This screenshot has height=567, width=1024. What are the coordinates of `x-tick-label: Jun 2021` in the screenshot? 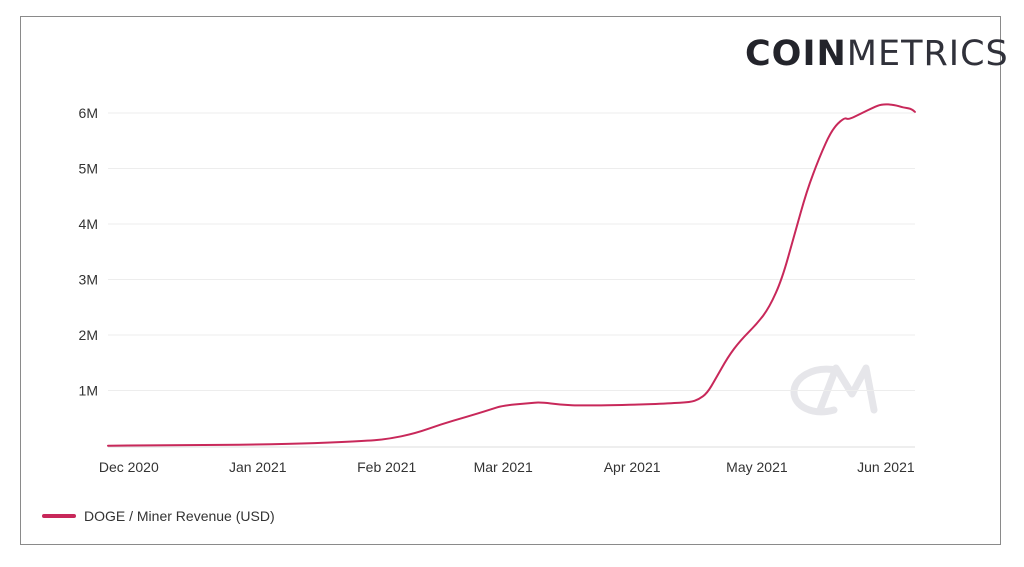 It's located at (886, 467).